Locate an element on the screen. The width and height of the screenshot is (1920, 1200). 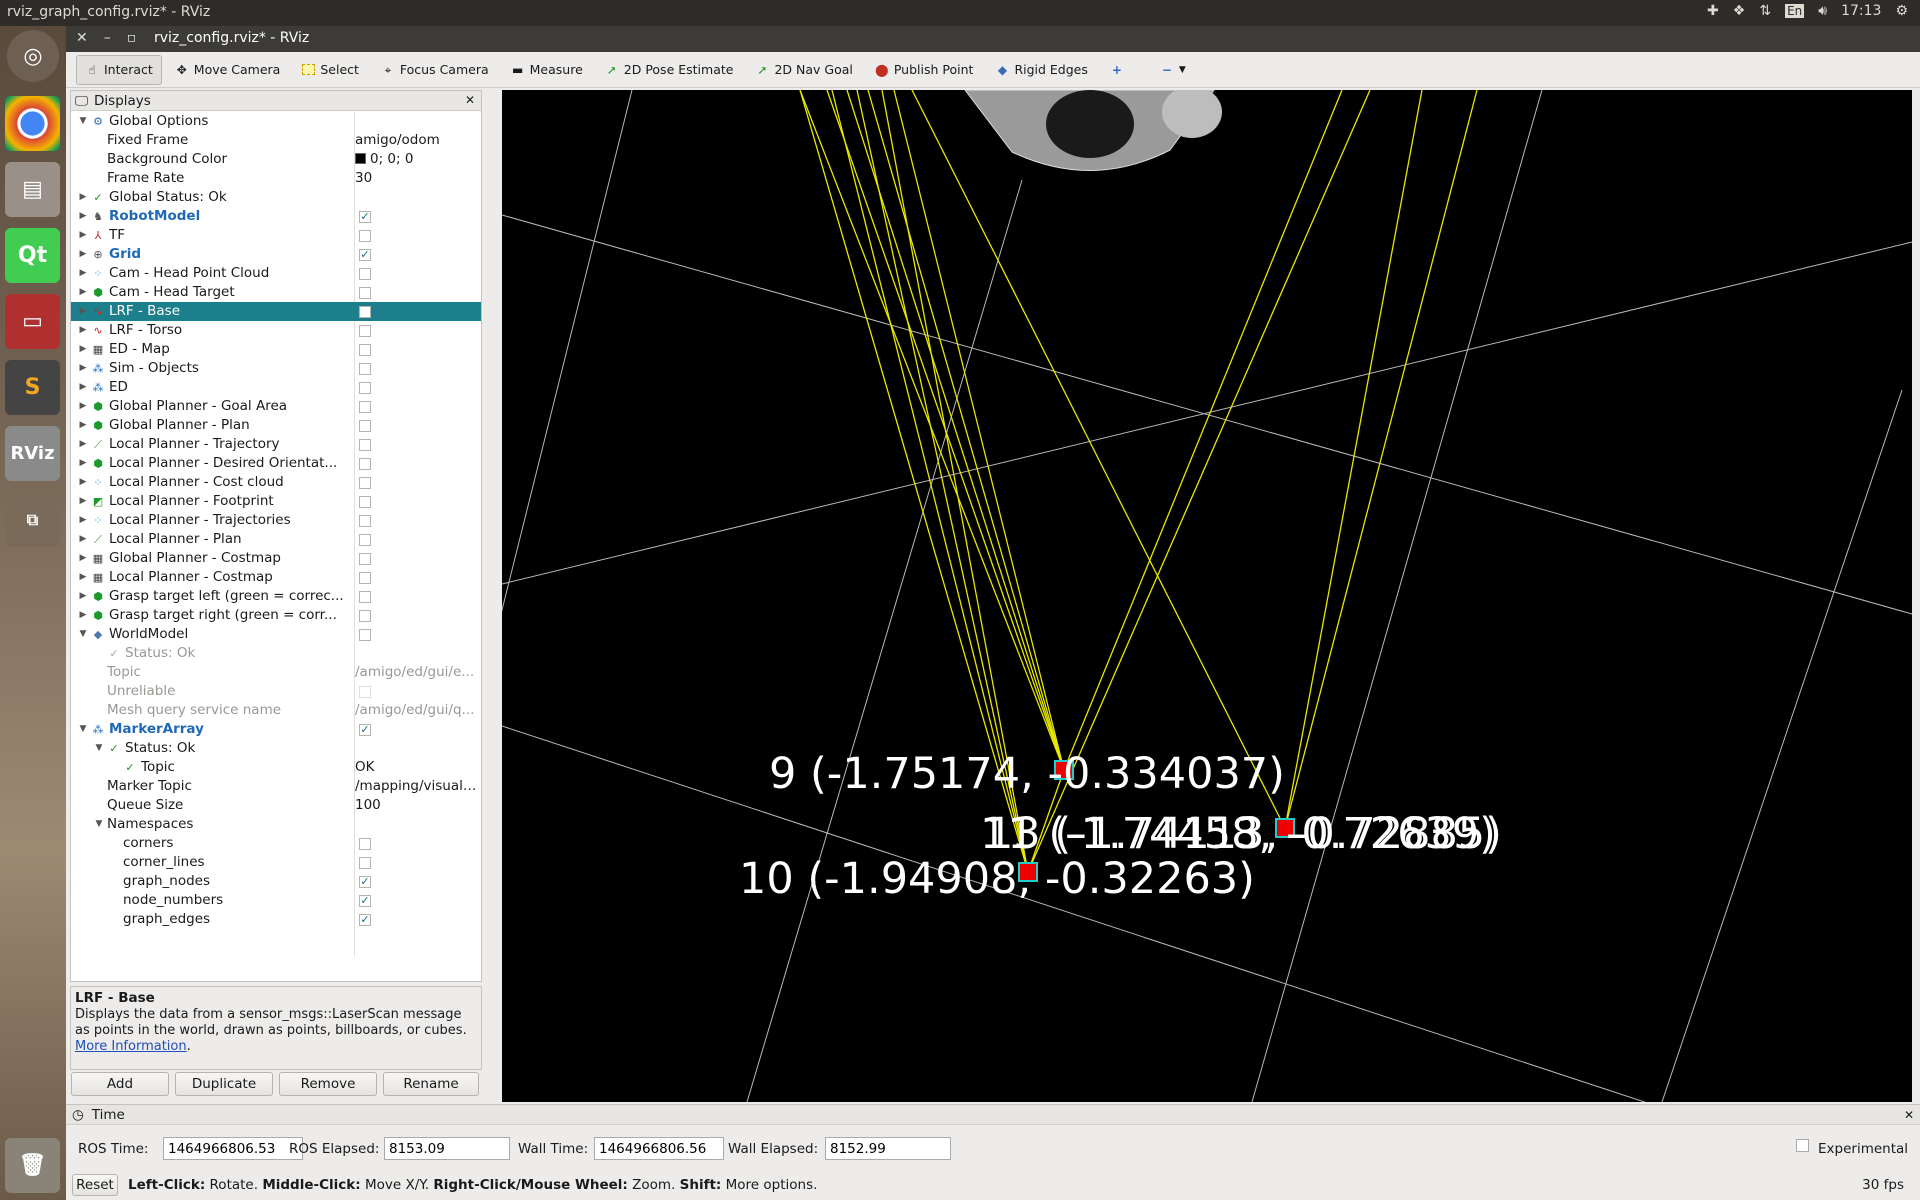
display-row: corner_lines is located at coordinates (276, 862).